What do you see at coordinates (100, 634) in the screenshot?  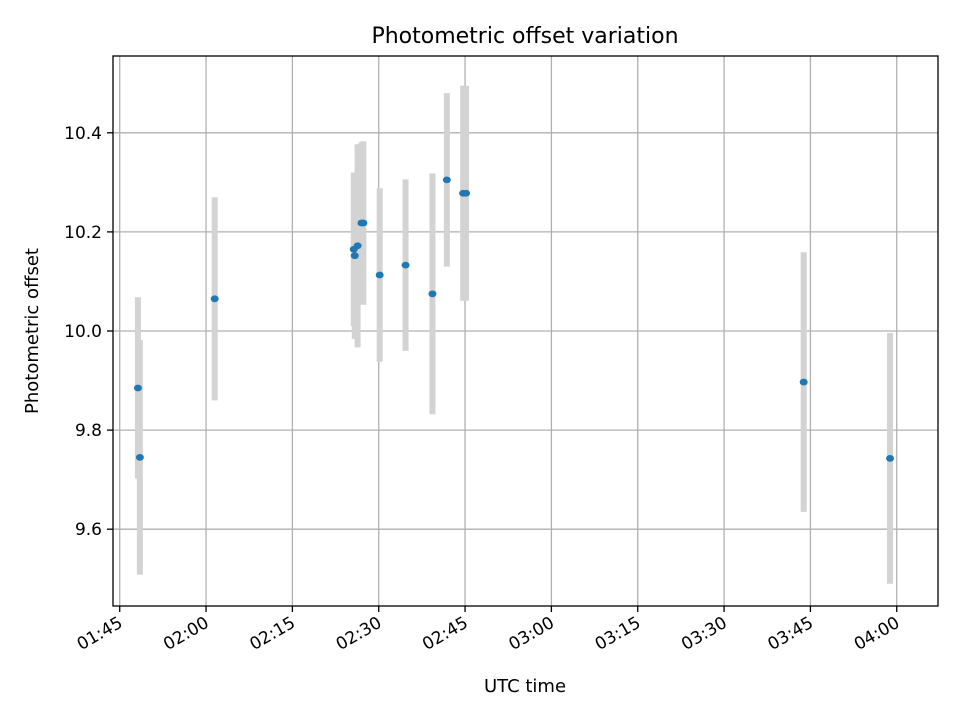 I see `x-tick-label: 01:45` at bounding box center [100, 634].